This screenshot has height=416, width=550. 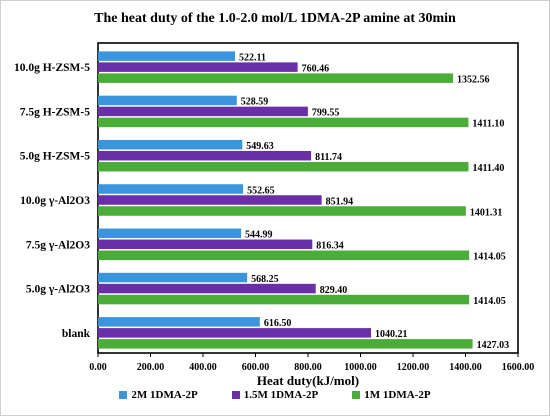 I want to click on bar-data-label: 1040.21, so click(x=391, y=334).